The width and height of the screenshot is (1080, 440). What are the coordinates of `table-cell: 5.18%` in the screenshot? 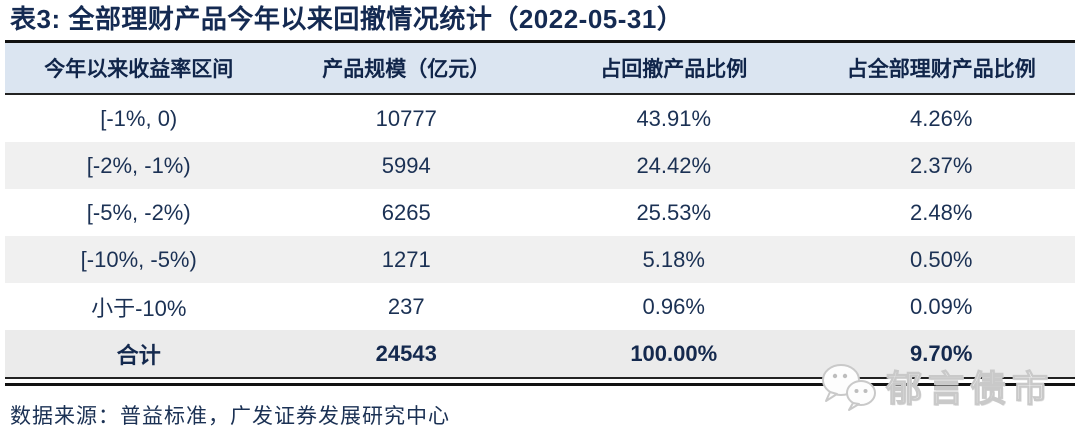 It's located at (673, 259).